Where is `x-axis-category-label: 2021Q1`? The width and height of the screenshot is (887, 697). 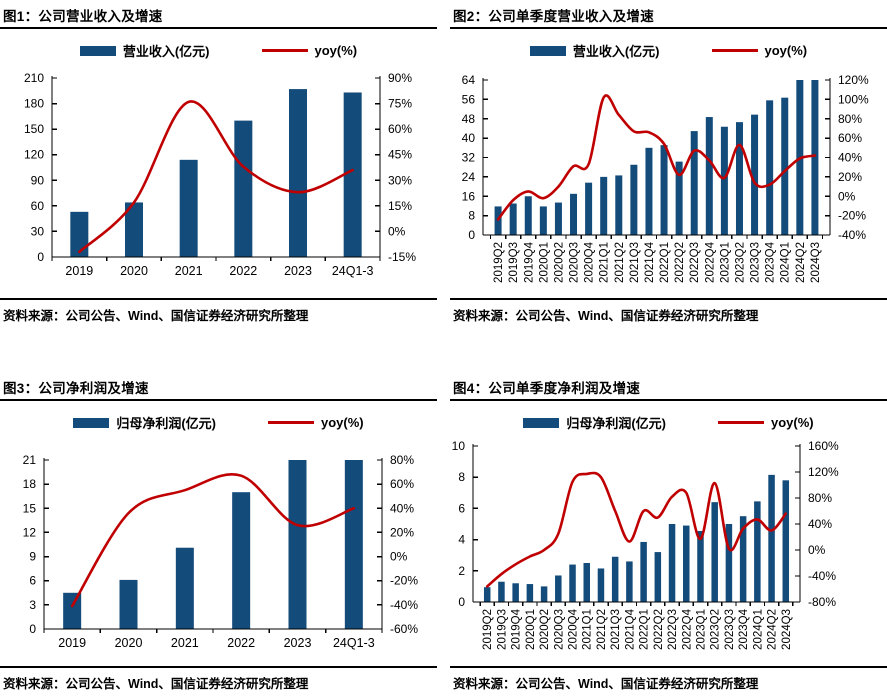
x-axis-category-label: 2021Q1 is located at coordinates (588, 629).